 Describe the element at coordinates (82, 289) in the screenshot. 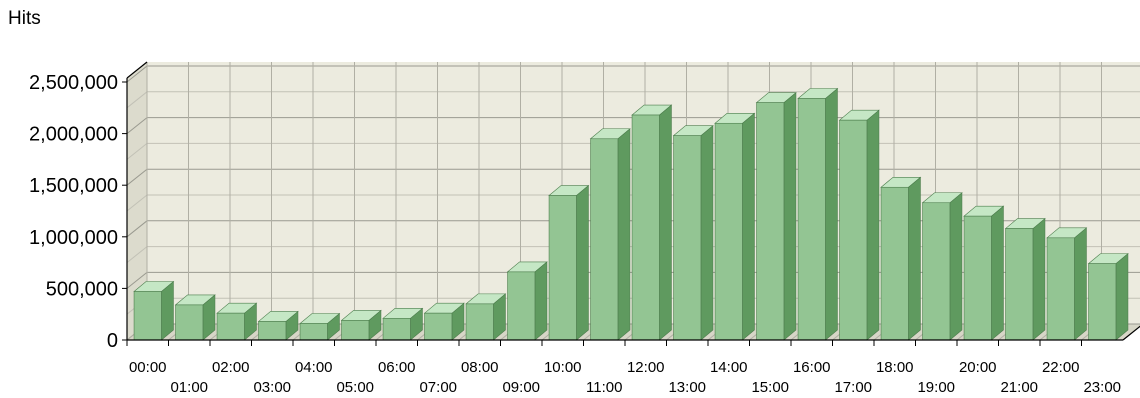

I see `y-tick-label: 500,000` at that location.